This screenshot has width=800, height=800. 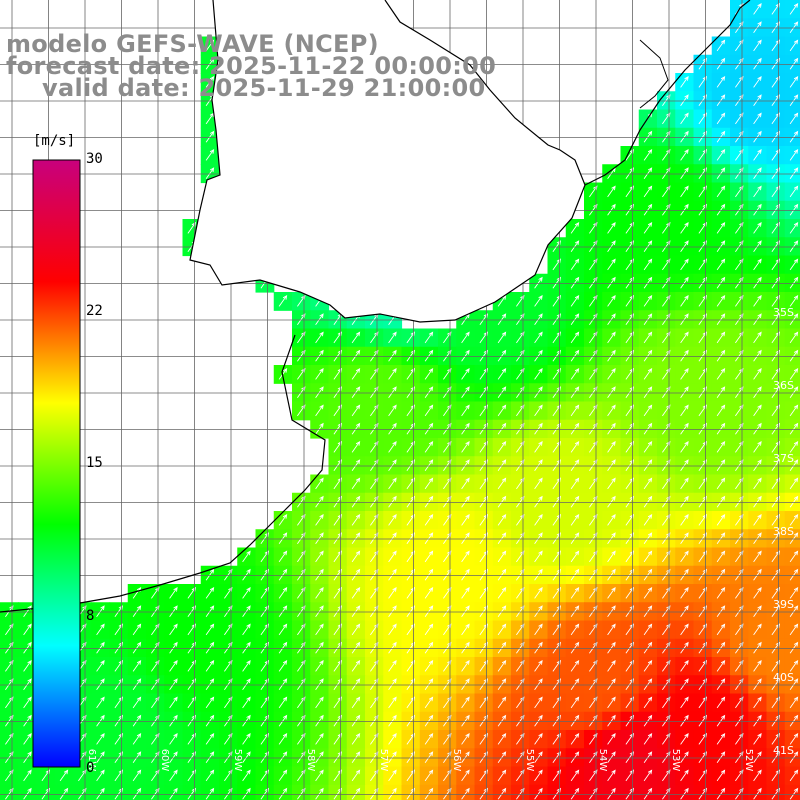 I want to click on lon-tick-label: 57W, so click(x=383, y=760).